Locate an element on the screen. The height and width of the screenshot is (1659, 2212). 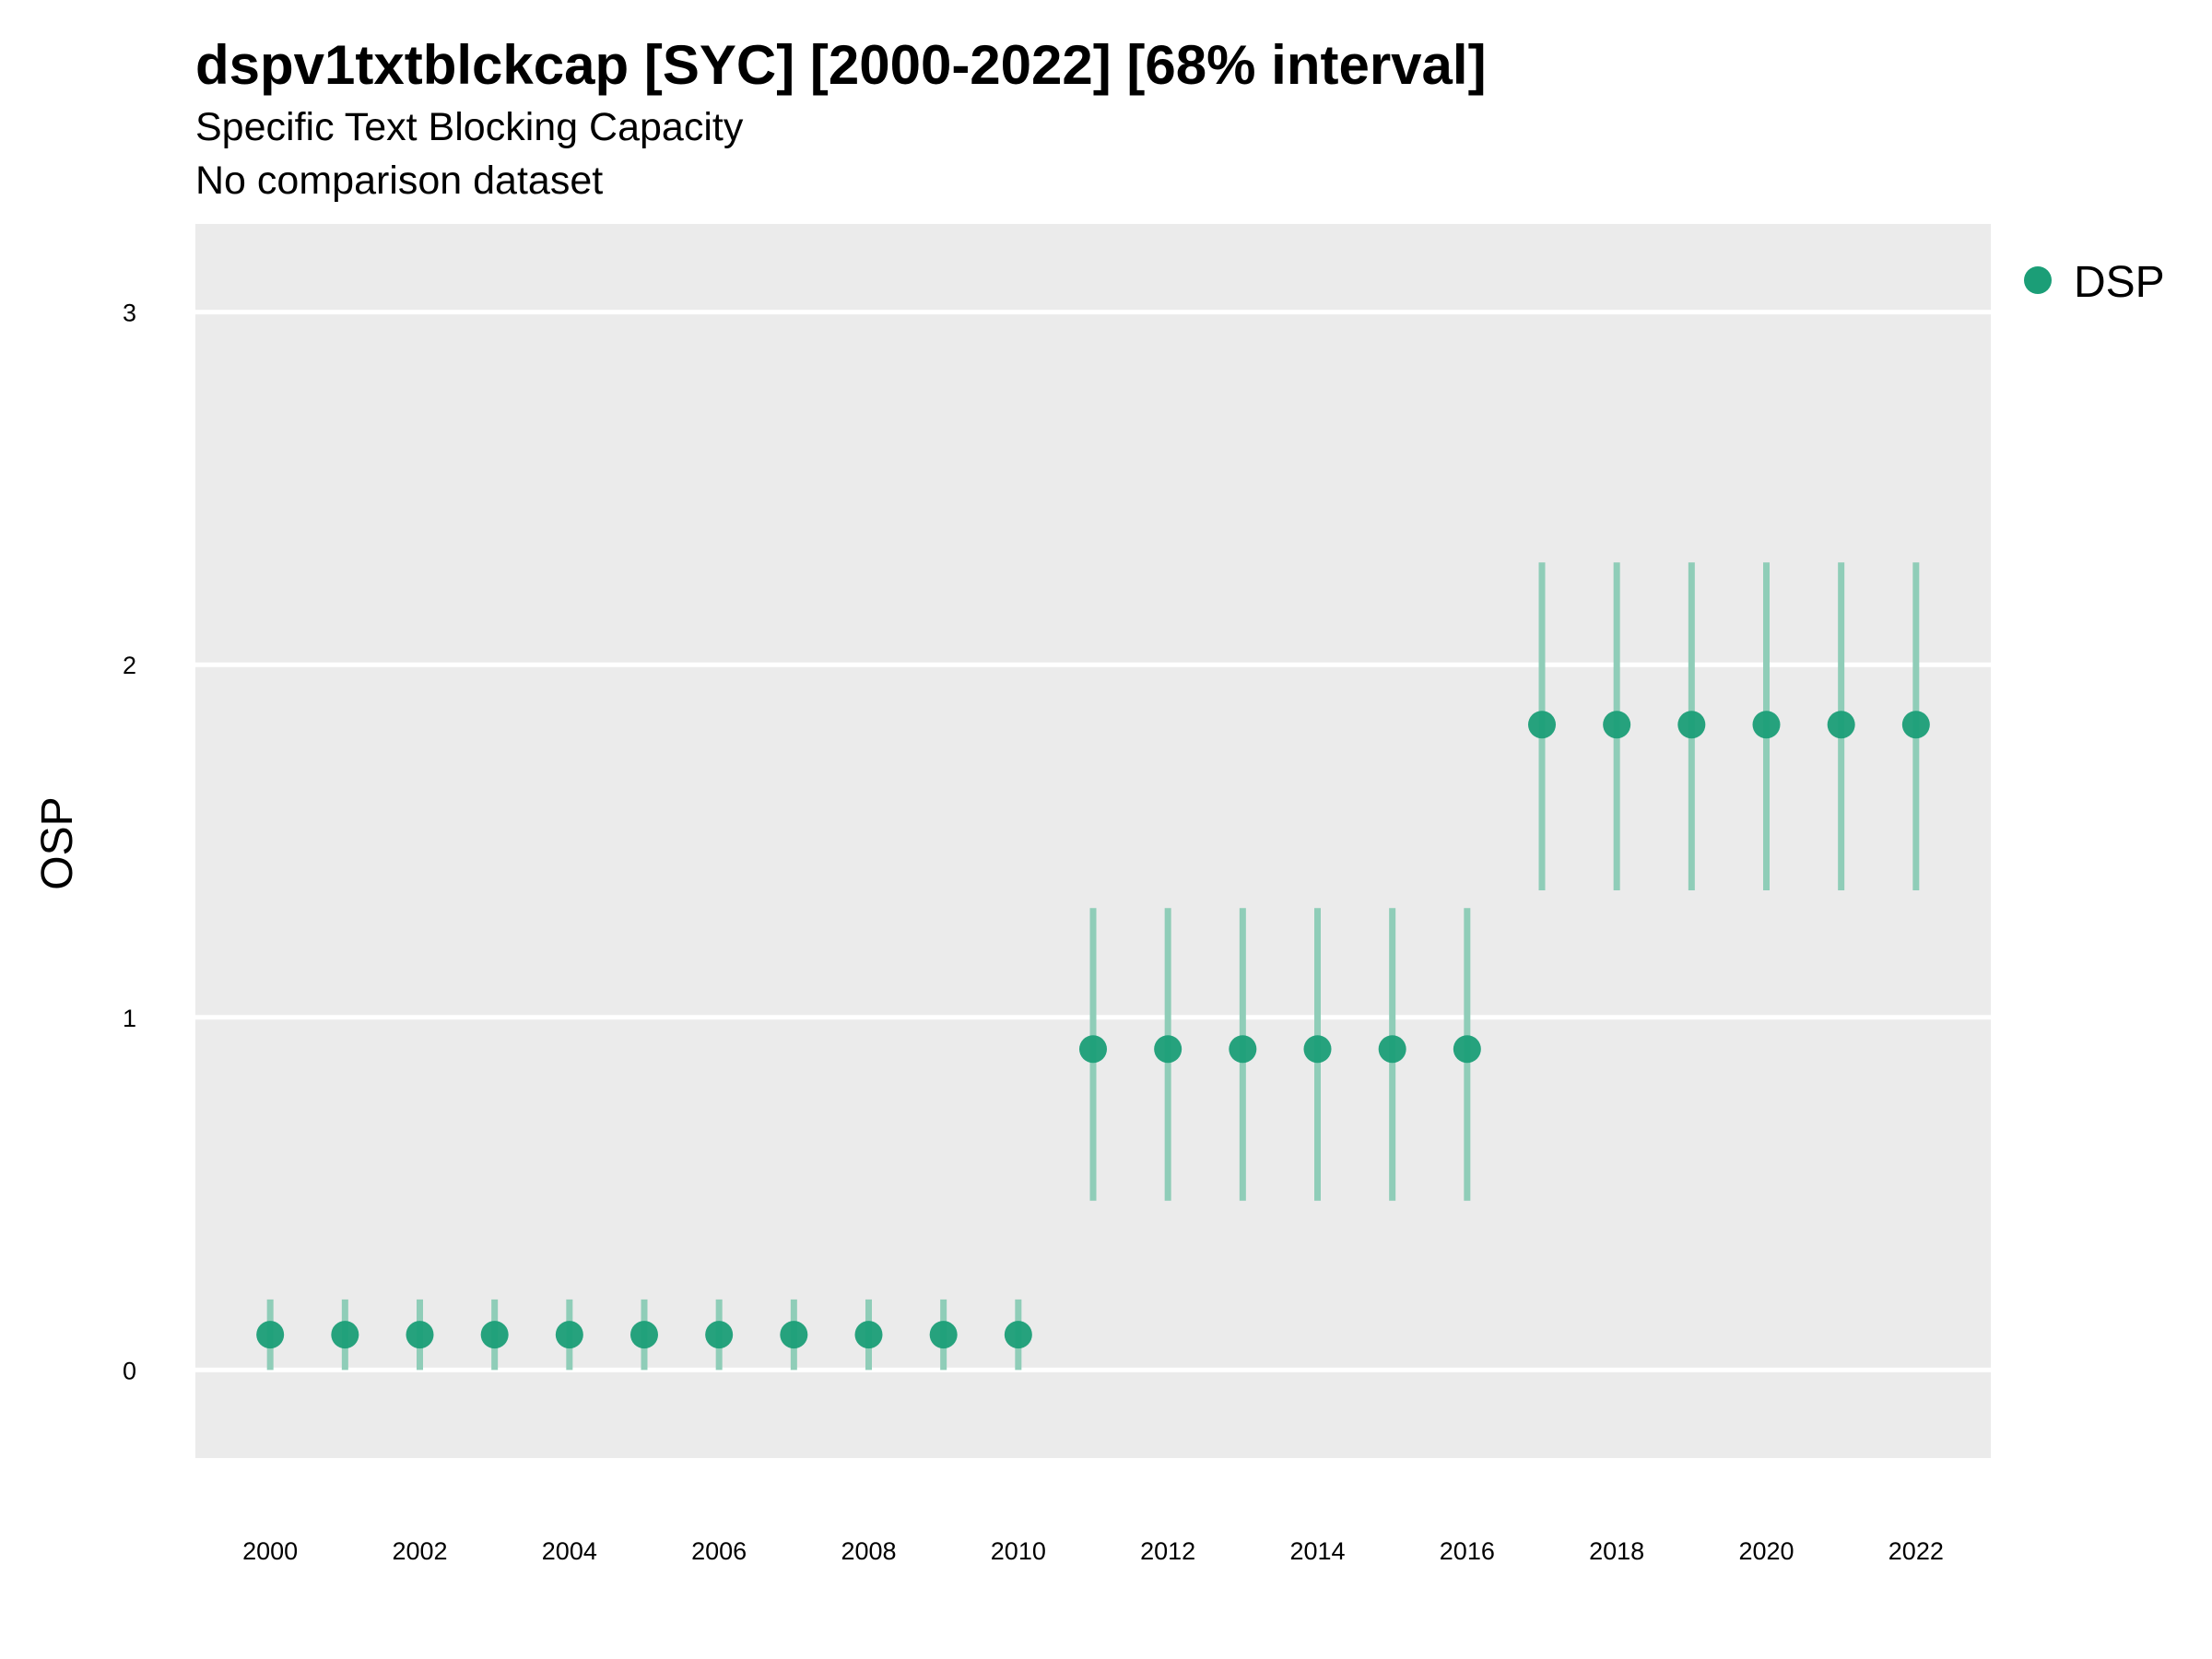
point-2015 is located at coordinates (1392, 1049).